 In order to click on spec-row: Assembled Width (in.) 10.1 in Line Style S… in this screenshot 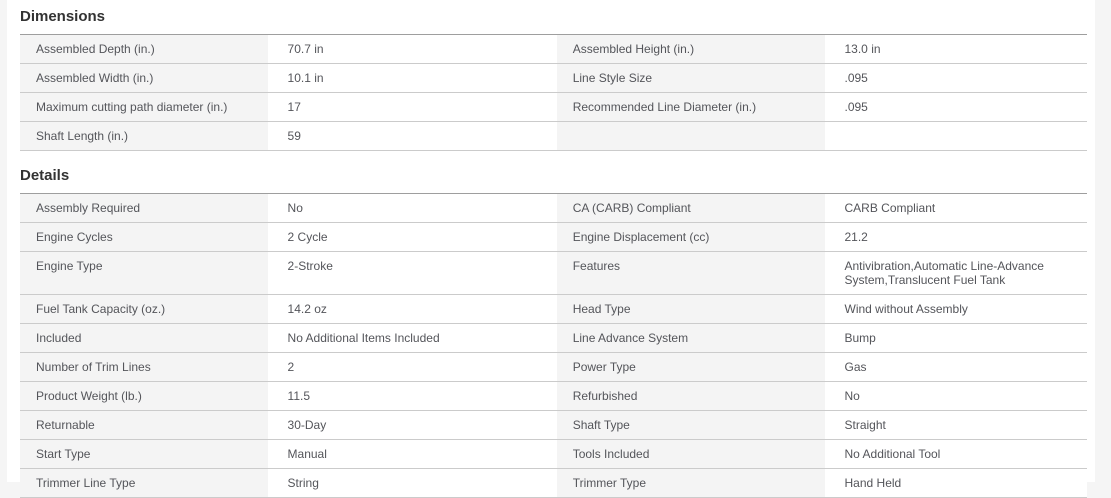, I will do `click(553, 78)`.